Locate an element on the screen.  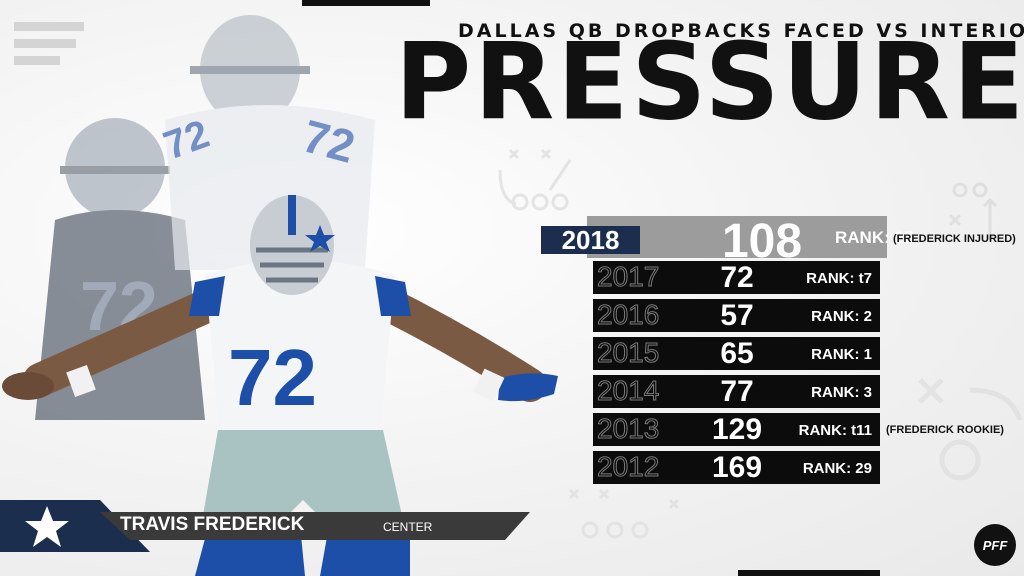
row-value: 169 is located at coordinates (737, 467).